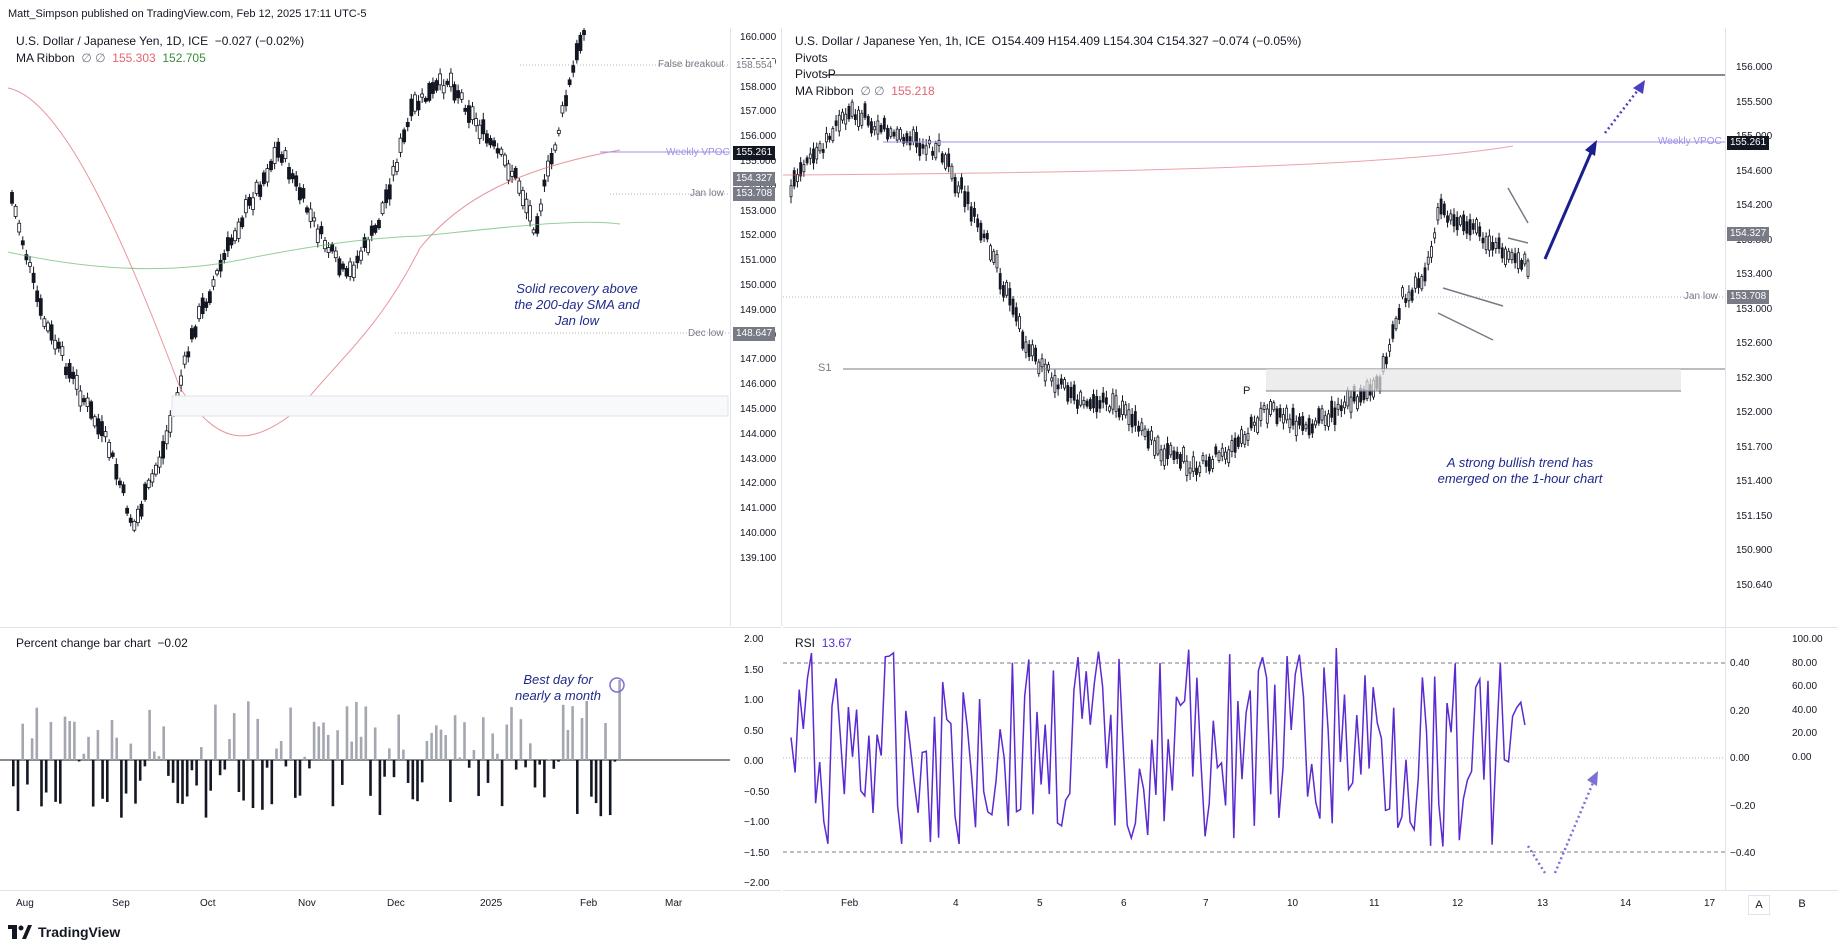  I want to click on right-x-tick-3: 6, so click(1124, 903).